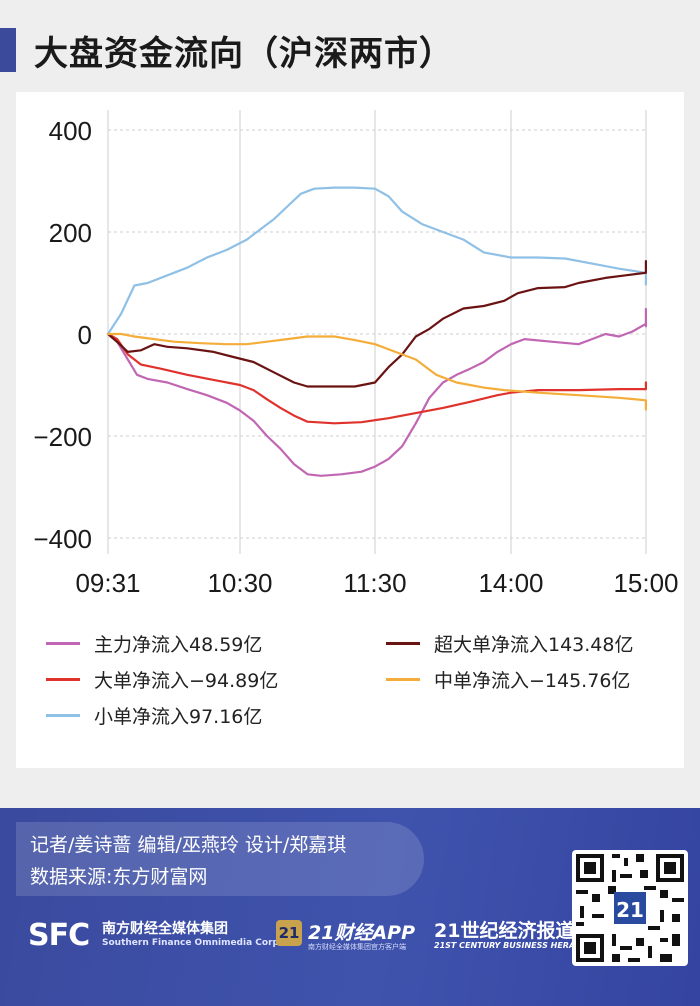  Describe the element at coordinates (192, 943) in the screenshot. I see `sfc-name-en: Southern Finance Omnimedia Corp.` at that location.